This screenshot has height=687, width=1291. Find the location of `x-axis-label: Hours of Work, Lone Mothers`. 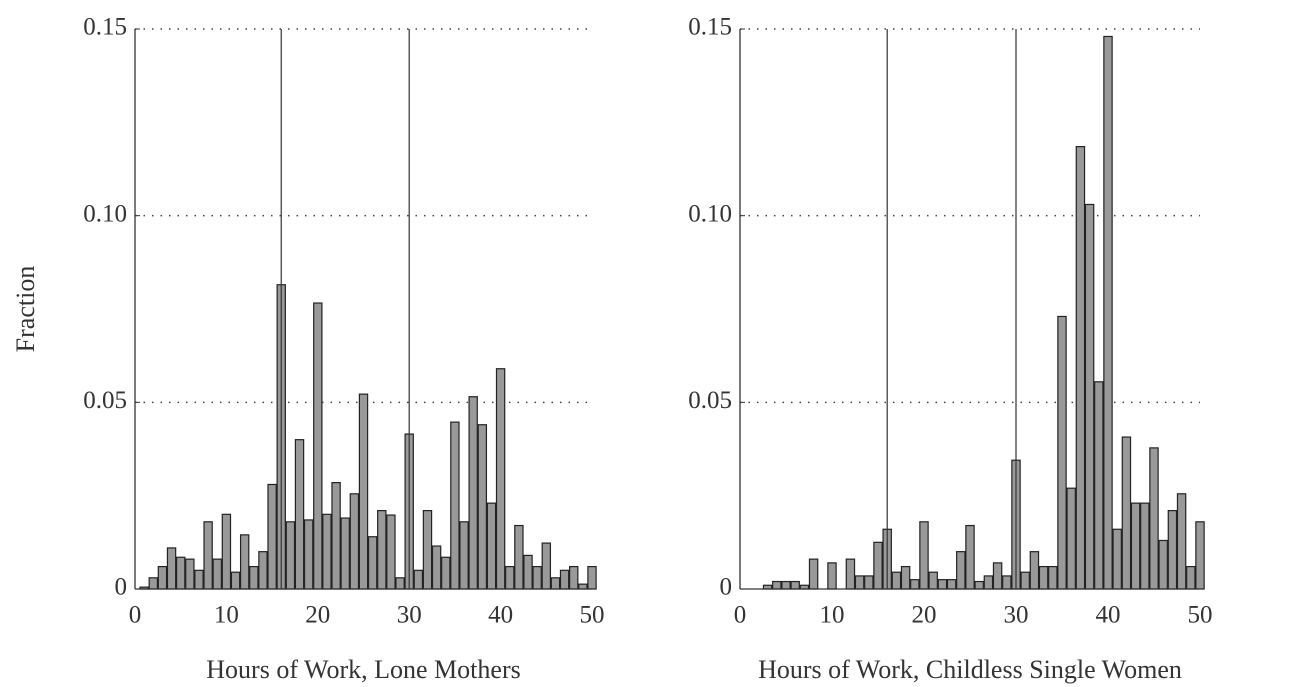

x-axis-label: Hours of Work, Lone Mothers is located at coordinates (363, 669).